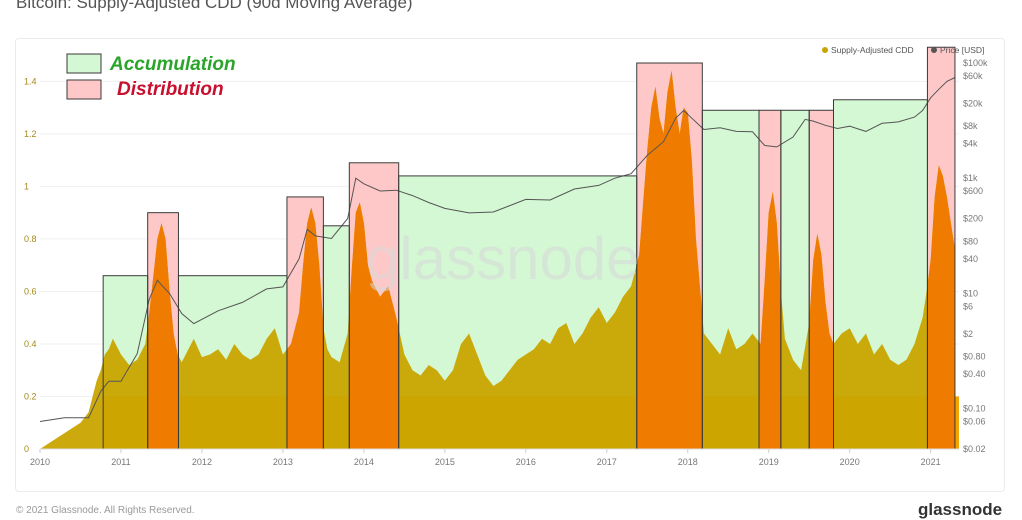 The width and height of the screenshot is (1022, 520). I want to click on y-right-tick-label: $2, so click(968, 334).